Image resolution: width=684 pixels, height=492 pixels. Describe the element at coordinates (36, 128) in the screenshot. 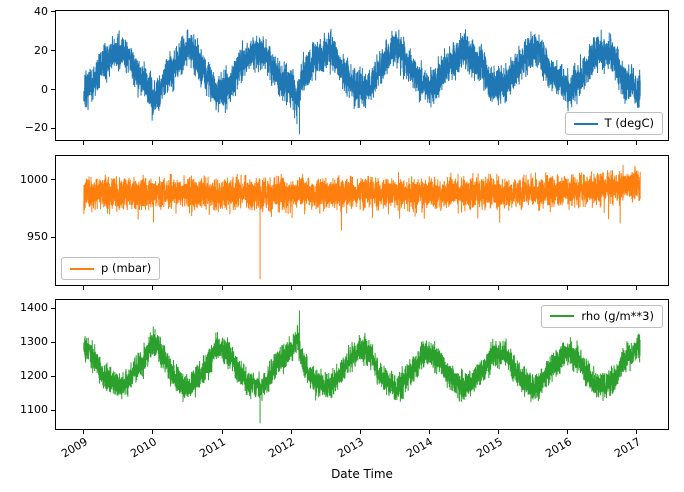

I see `y-tick-label: −20` at that location.